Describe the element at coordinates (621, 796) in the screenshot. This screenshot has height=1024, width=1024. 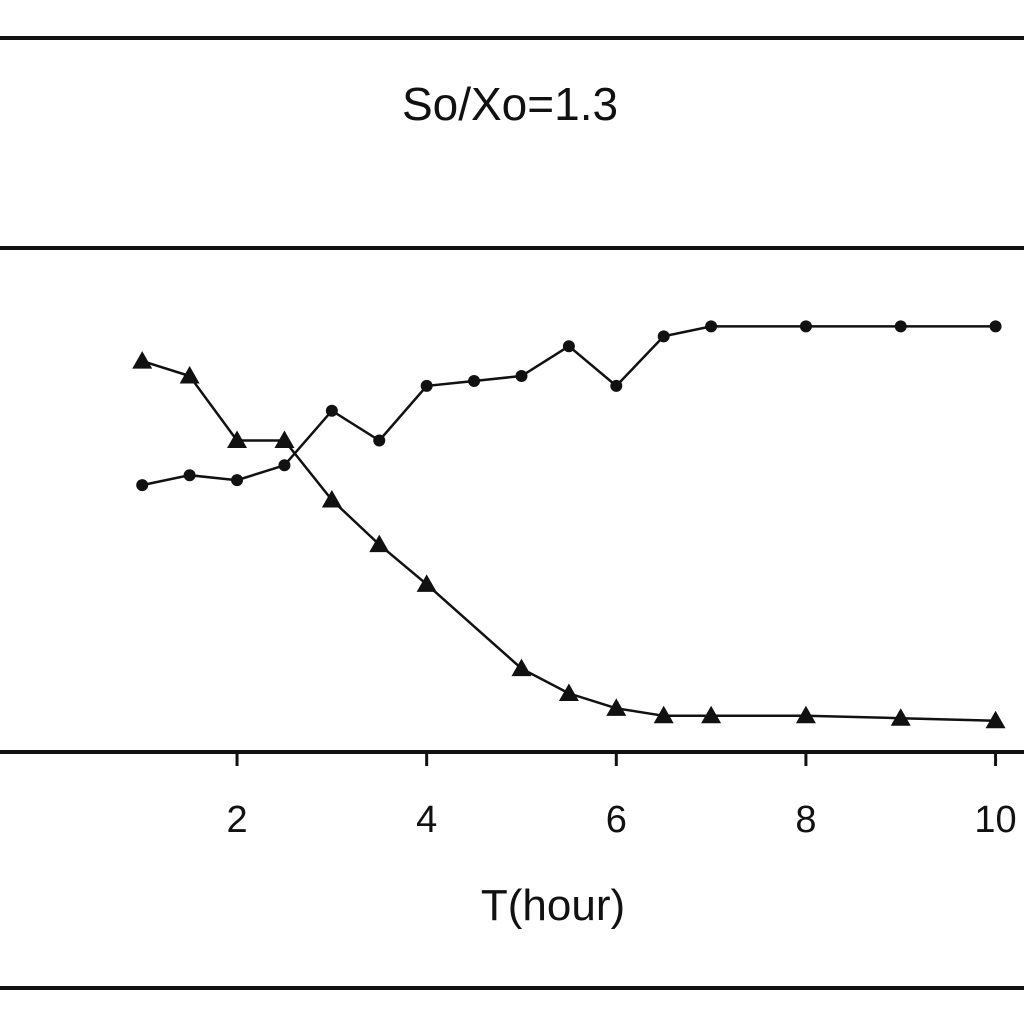
I see `x-axis-ticks: 2 4 6 8 10` at that location.